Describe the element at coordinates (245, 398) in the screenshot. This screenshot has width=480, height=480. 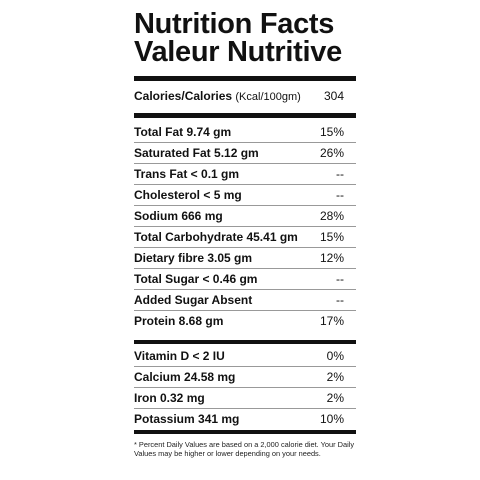
I see `nutrient-row: Iron 0.32 mg 2%` at that location.